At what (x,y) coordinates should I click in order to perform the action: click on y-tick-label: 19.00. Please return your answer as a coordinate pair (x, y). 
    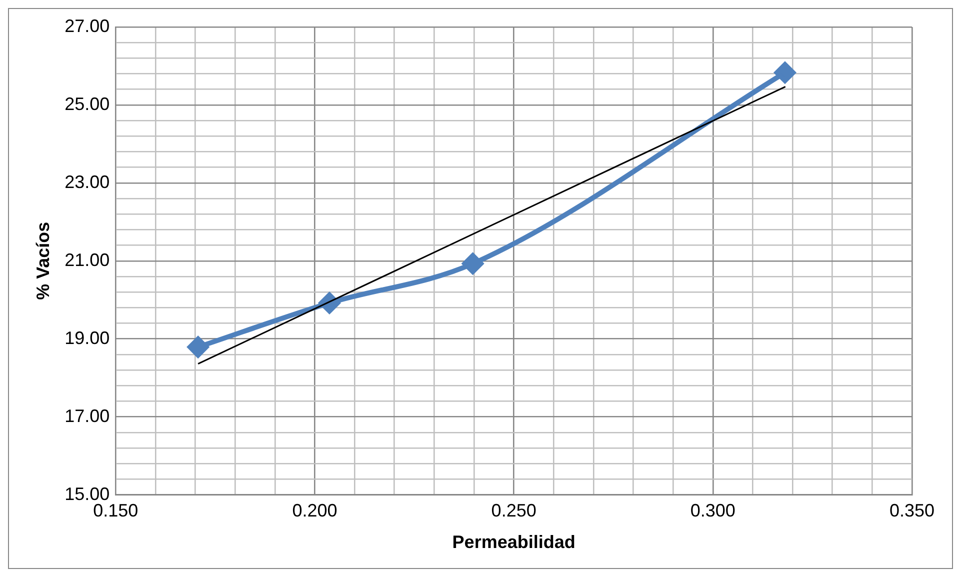
    Looking at the image, I should click on (87, 338).